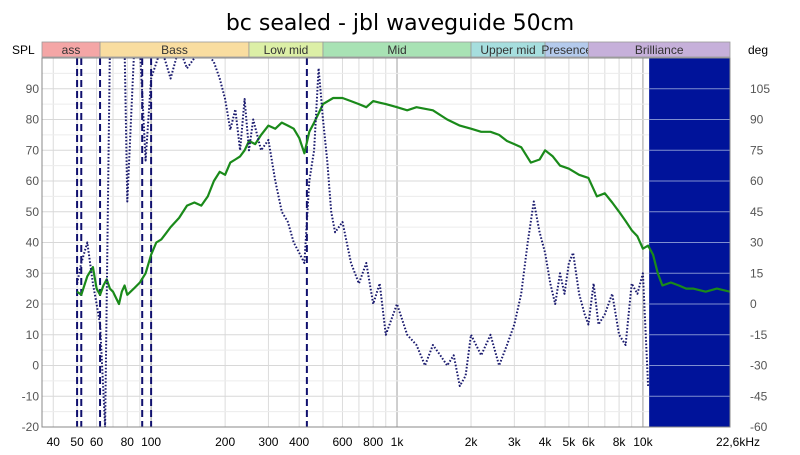 The image size is (800, 455). I want to click on y-right-tick-1: -45, so click(759, 396).